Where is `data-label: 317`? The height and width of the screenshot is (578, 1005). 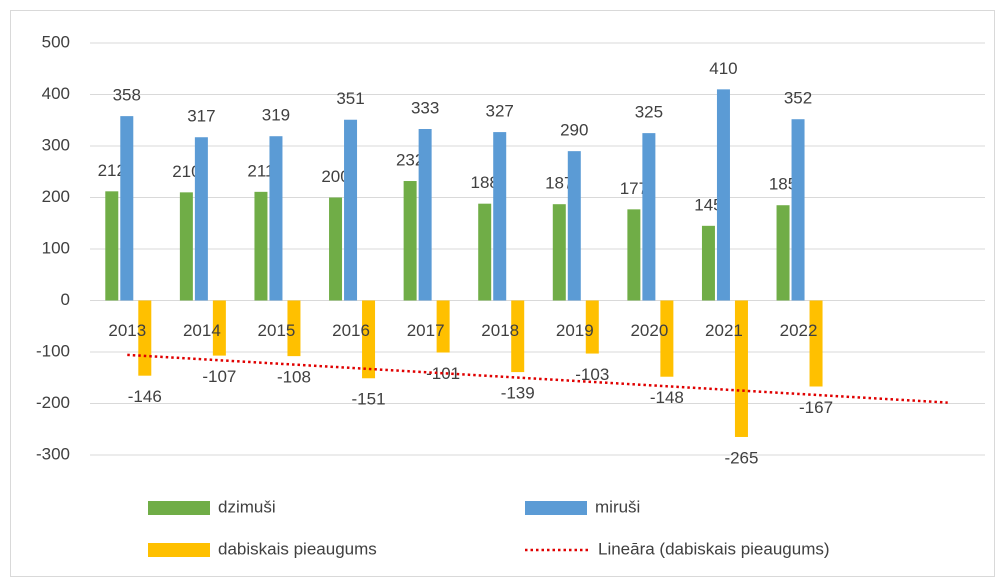 data-label: 317 is located at coordinates (201, 116).